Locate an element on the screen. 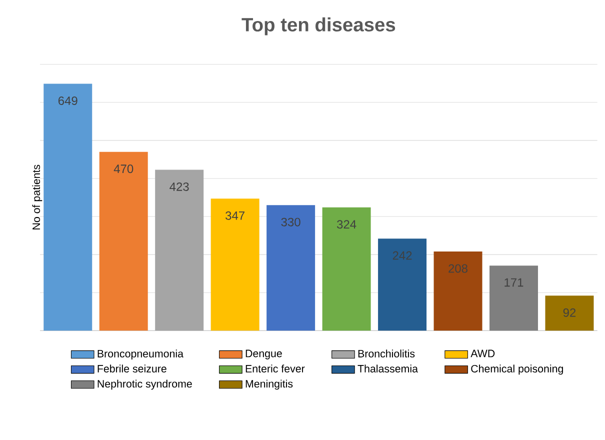 The width and height of the screenshot is (605, 440). legend-label: Febrile seizure is located at coordinates (132, 368).